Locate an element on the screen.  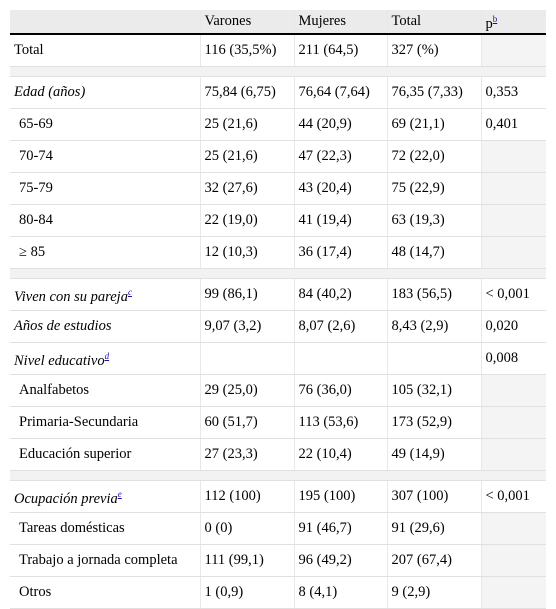
cell-total: 63 (19,3) is located at coordinates (434, 220).